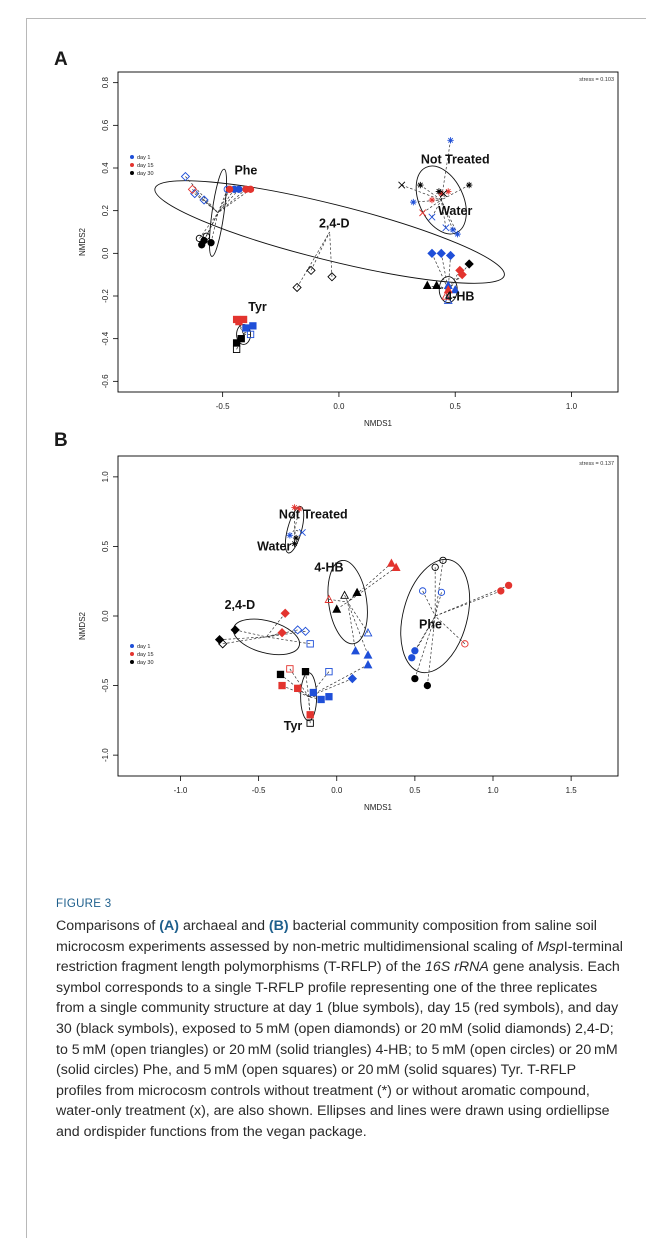  What do you see at coordinates (105, 168) in the screenshot?
I see `y-tick-label: 0.4` at bounding box center [105, 168].